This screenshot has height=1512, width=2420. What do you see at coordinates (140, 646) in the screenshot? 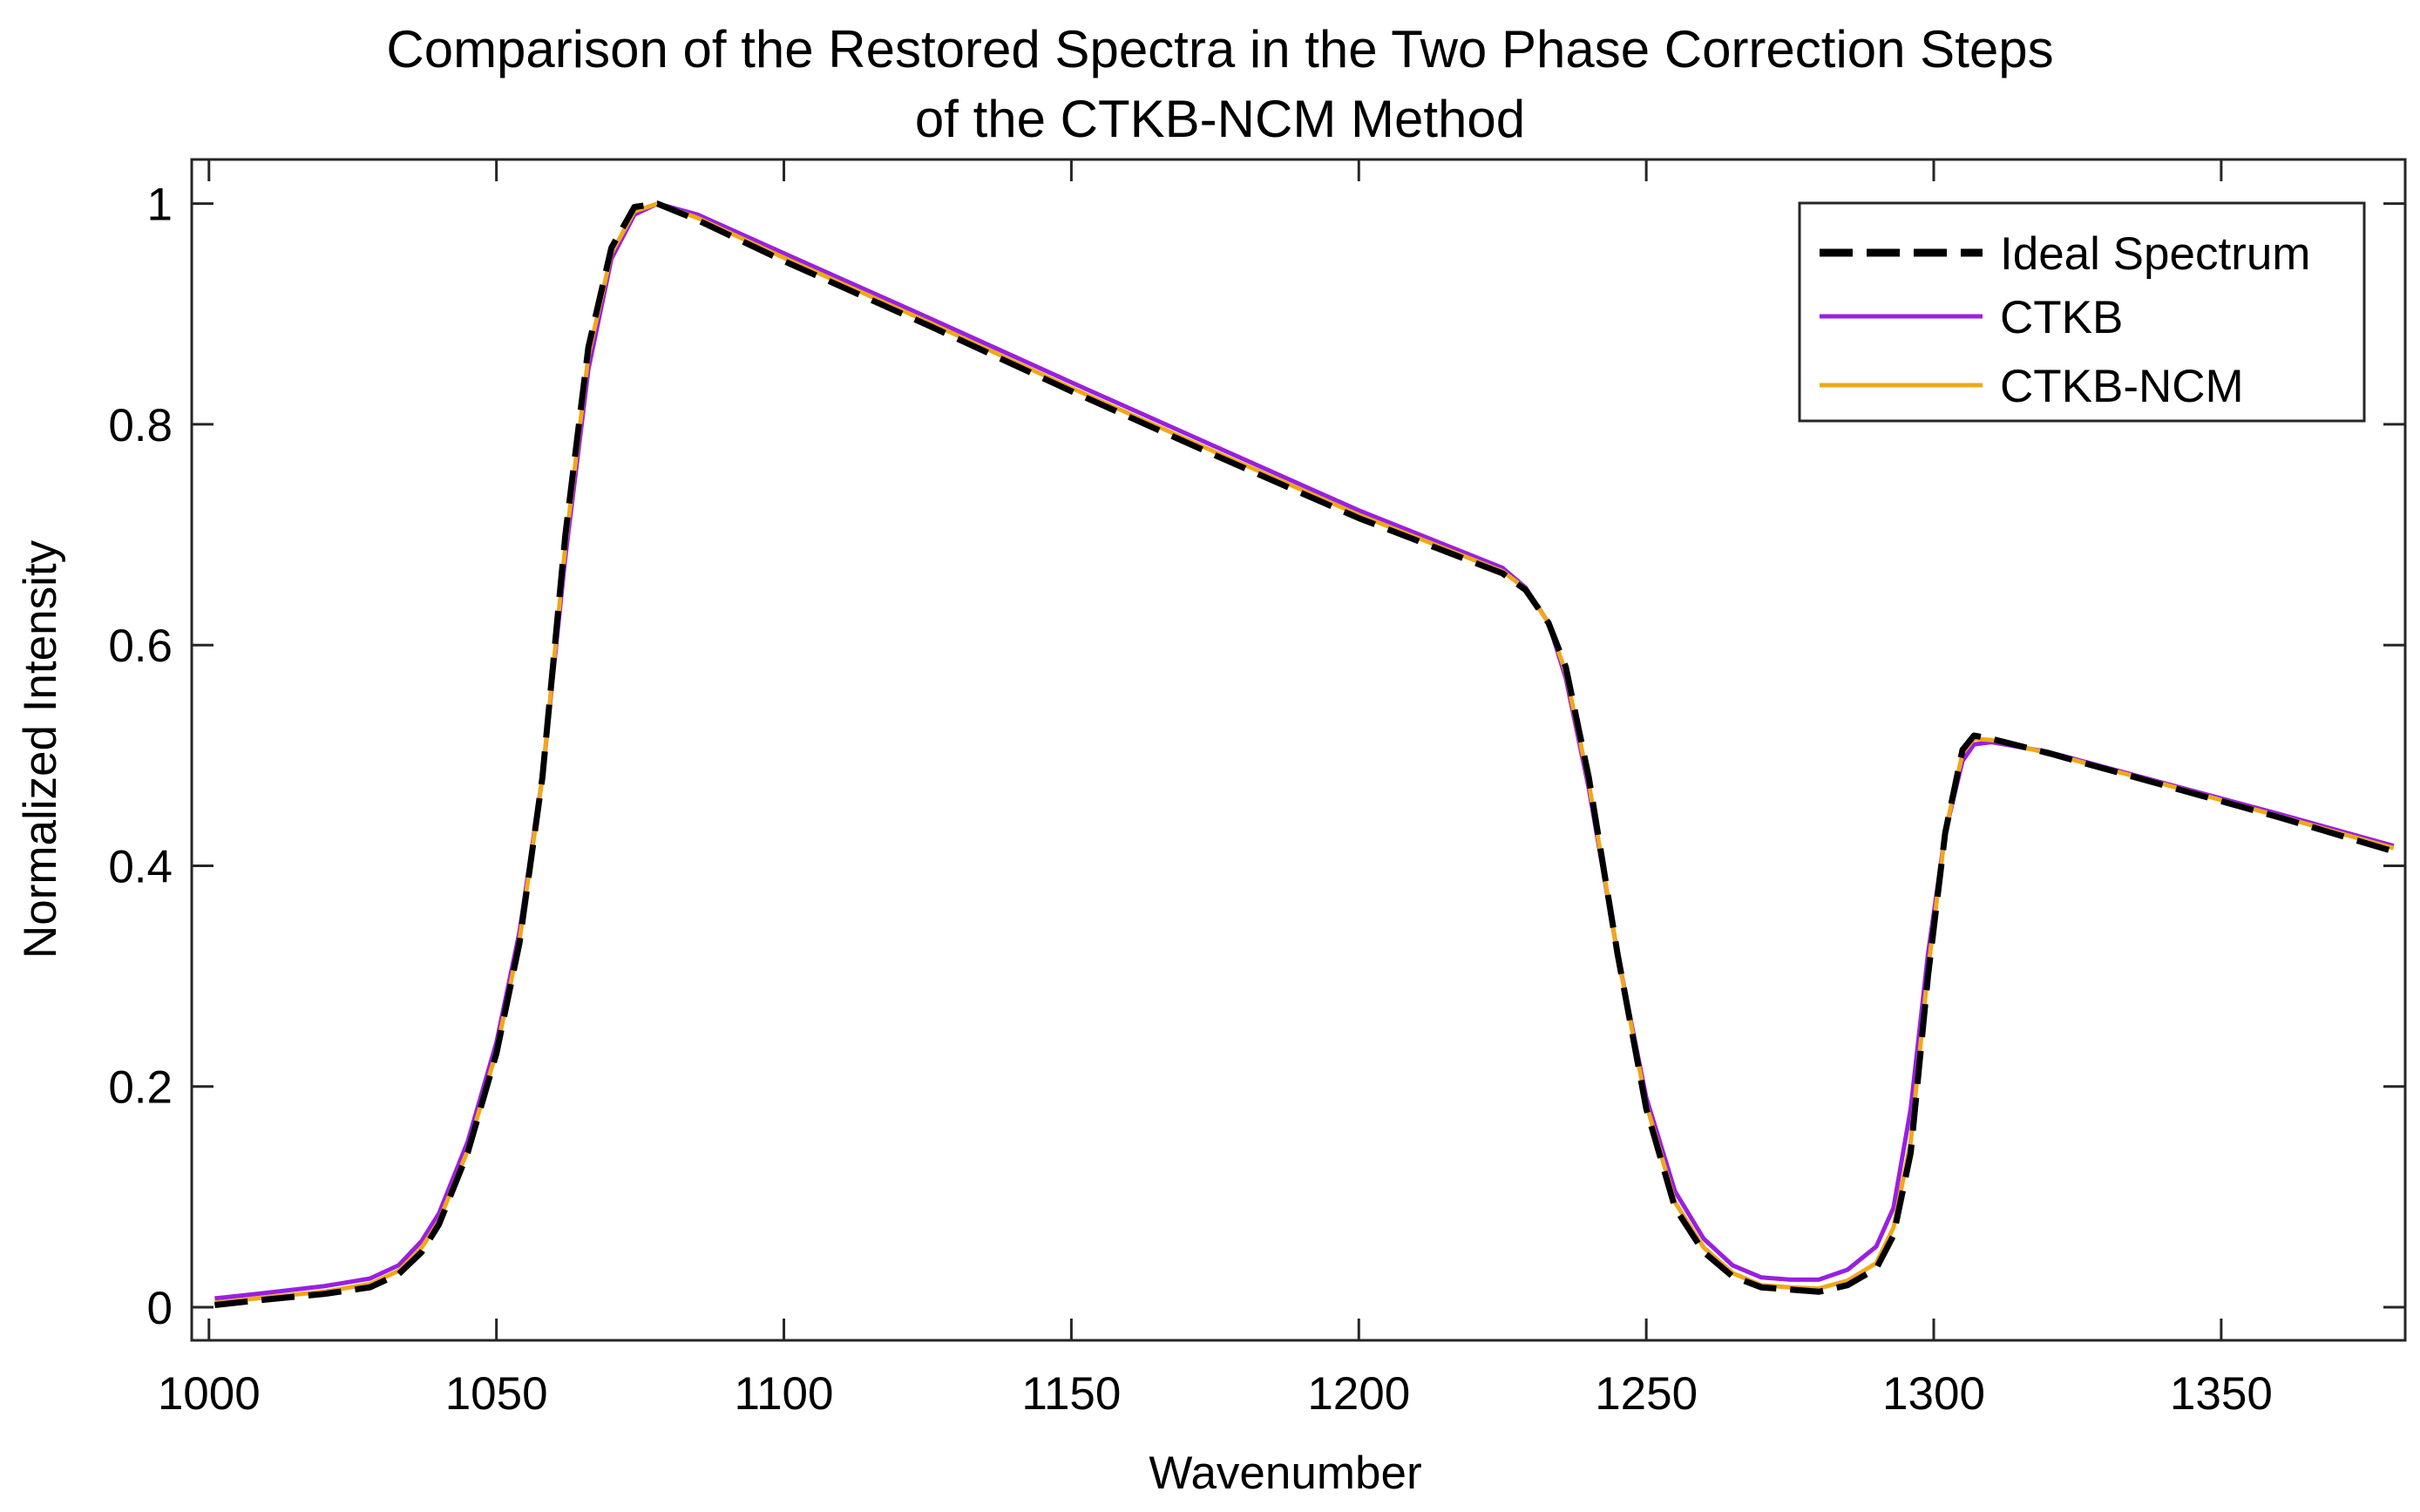
I see `y-tick-label: 0.6` at bounding box center [140, 646].